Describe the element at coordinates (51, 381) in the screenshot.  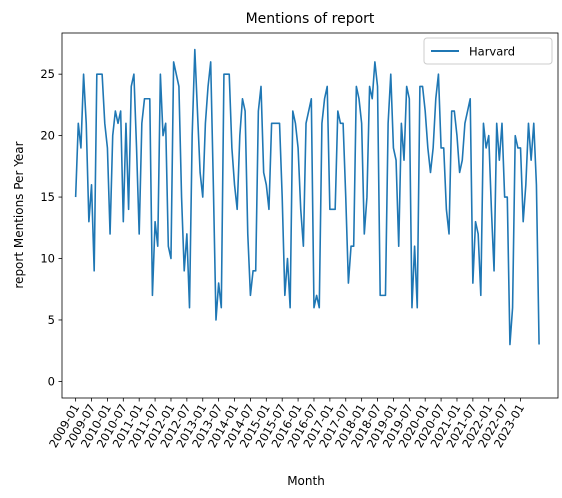
I see `y-tick-label: 0` at that location.